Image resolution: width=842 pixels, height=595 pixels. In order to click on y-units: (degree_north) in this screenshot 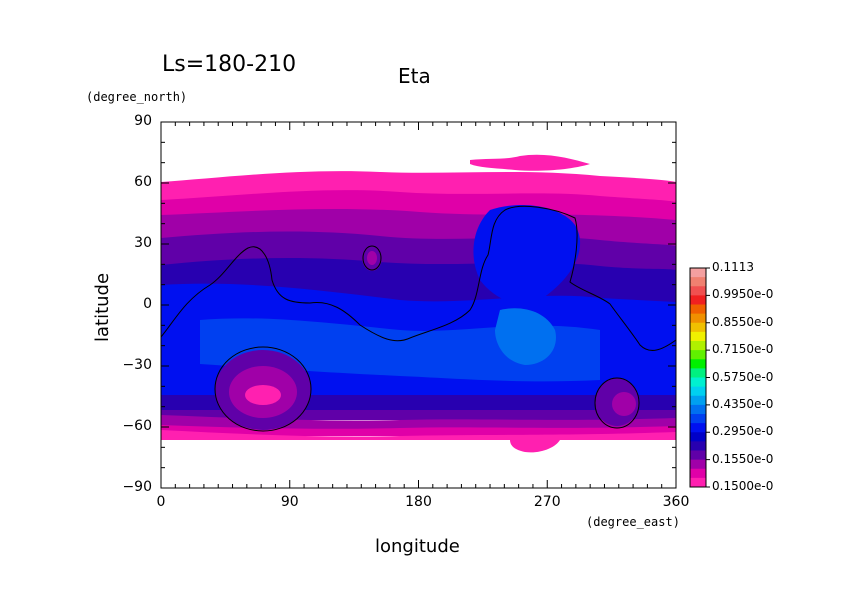, I will do `click(137, 97)`.